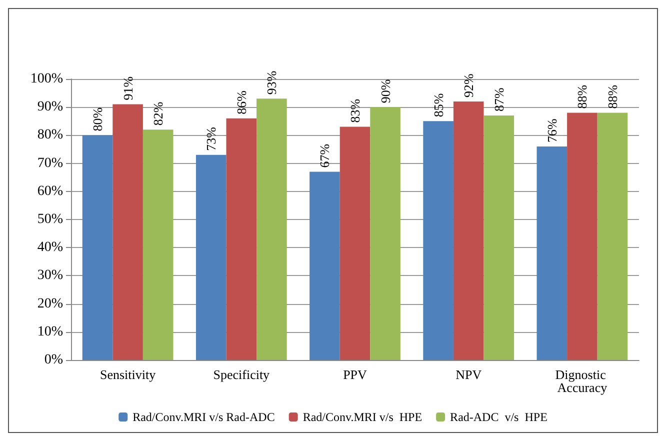  I want to click on y-tick-label: 80%, so click(50, 135).